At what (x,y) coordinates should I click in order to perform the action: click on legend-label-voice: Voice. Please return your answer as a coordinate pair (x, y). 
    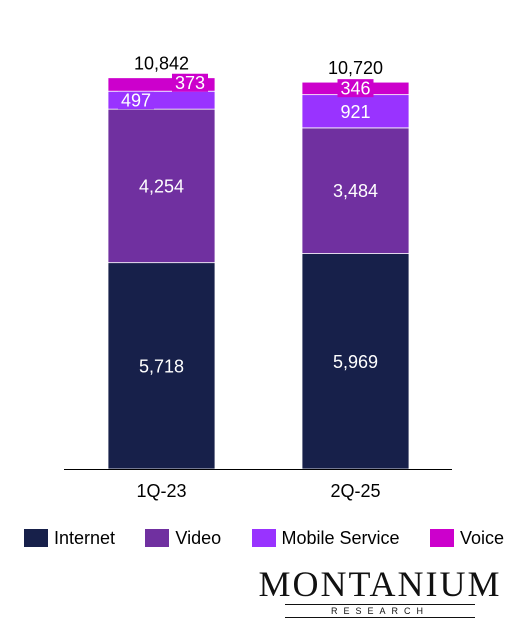
    Looking at the image, I should click on (482, 538).